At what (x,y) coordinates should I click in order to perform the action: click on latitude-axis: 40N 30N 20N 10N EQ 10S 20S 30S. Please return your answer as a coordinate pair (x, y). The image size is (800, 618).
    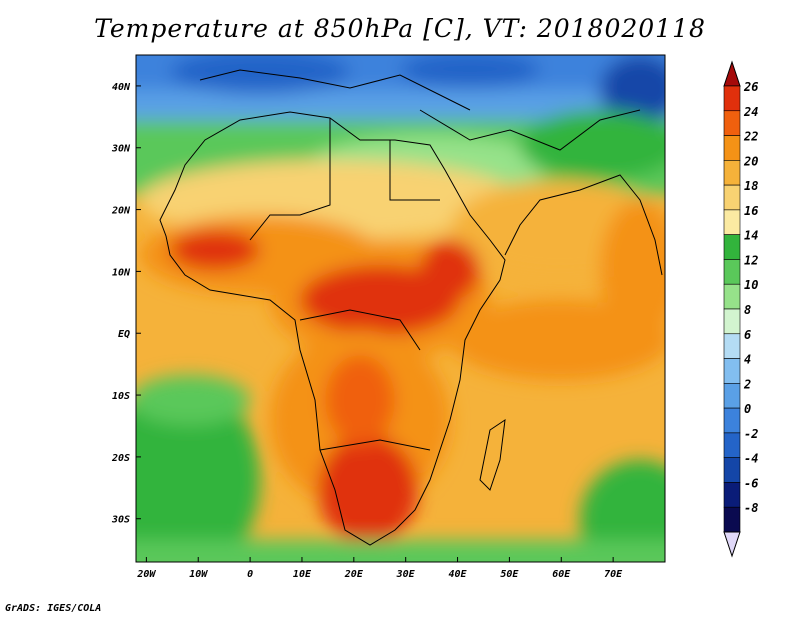
    Looking at the image, I should click on (126, 304).